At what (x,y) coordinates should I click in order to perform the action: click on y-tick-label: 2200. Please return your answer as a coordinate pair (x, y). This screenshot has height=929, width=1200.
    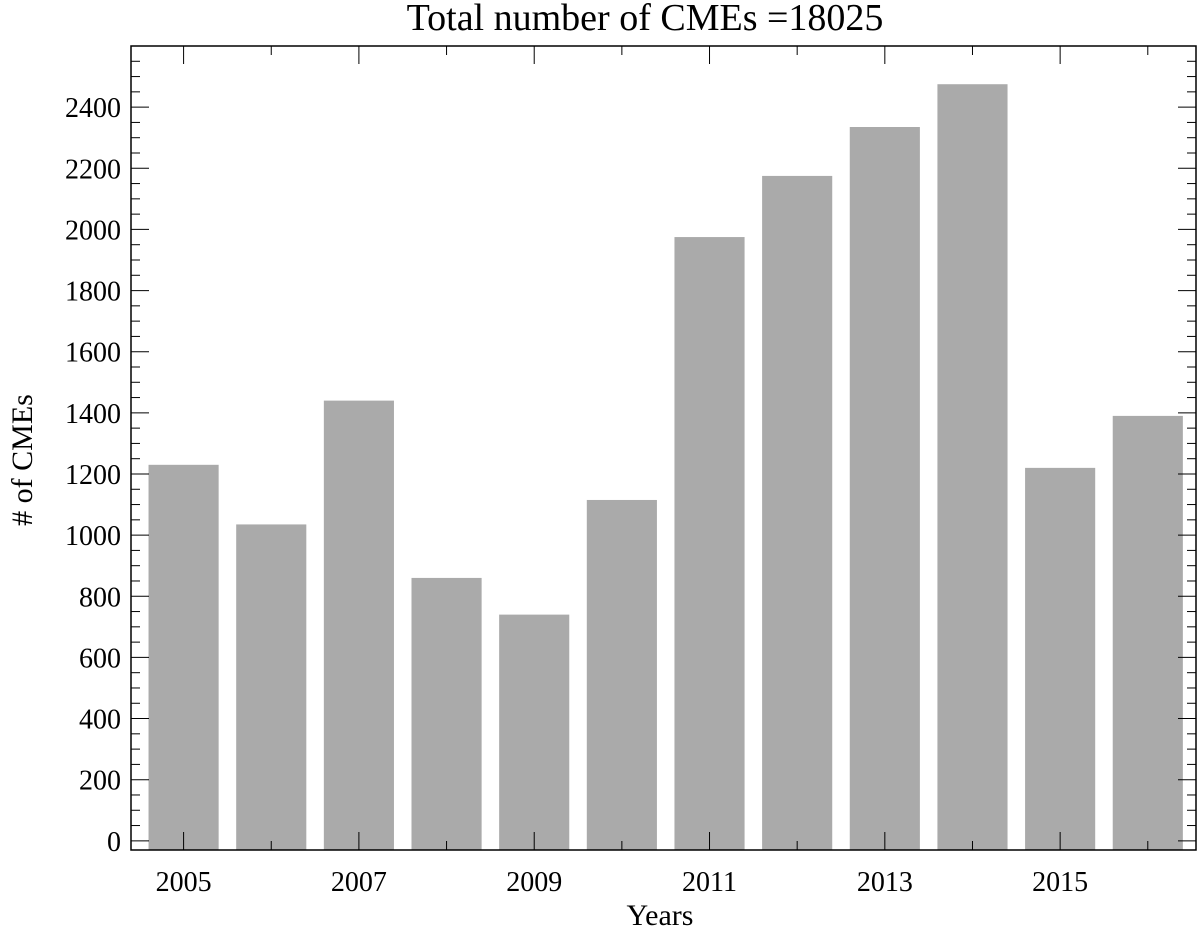
    Looking at the image, I should click on (93, 169).